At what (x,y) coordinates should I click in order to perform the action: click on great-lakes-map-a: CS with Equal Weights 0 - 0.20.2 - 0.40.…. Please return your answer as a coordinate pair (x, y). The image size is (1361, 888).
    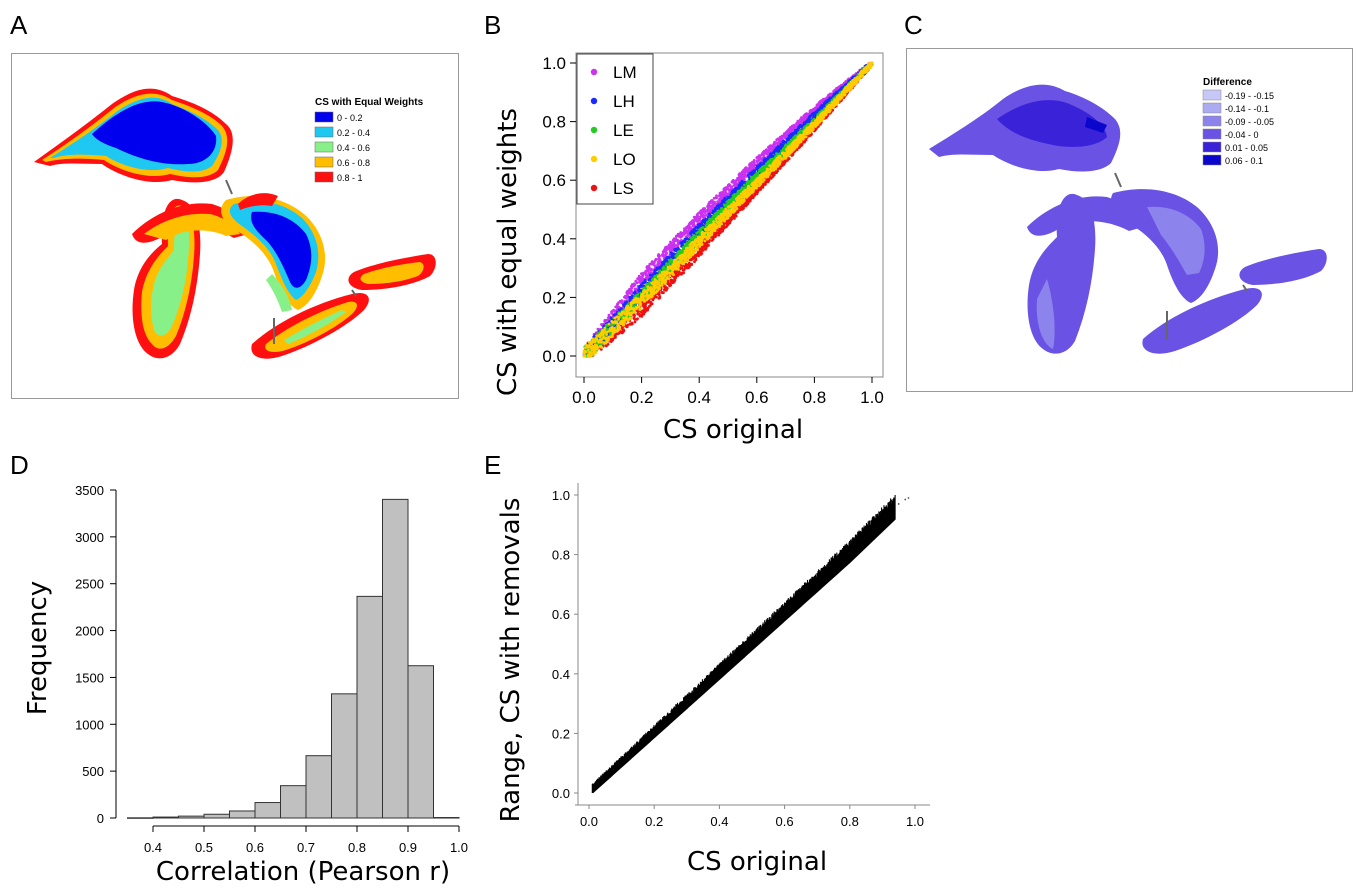
    Looking at the image, I should click on (235, 223).